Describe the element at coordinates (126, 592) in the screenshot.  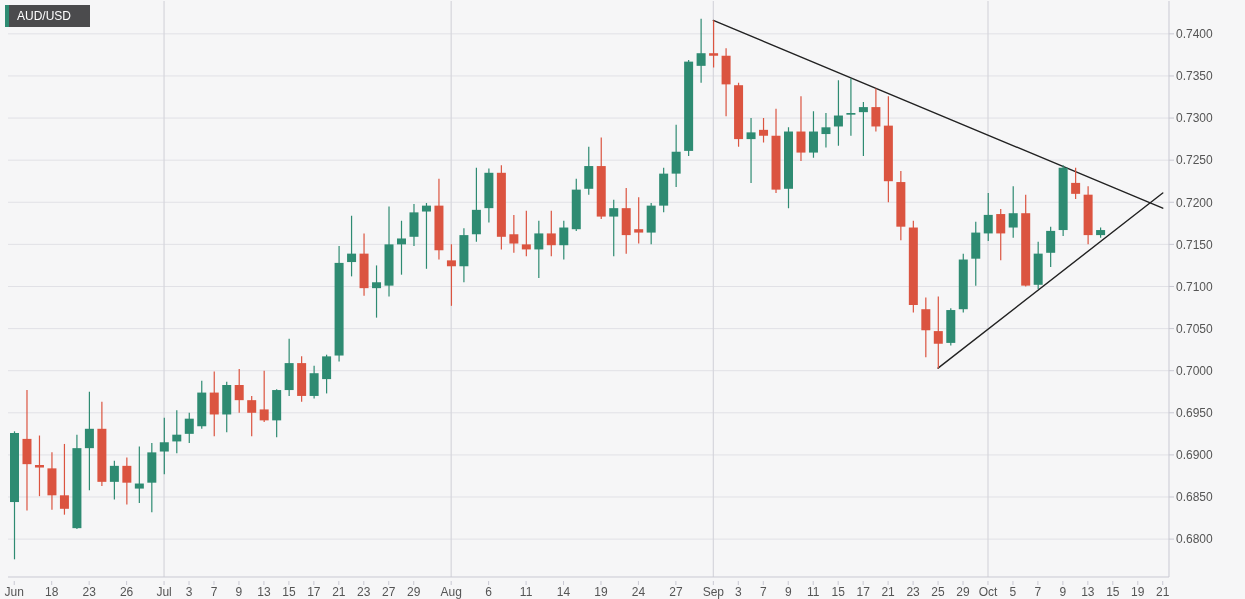
I see `x-tick-label: 26` at that location.